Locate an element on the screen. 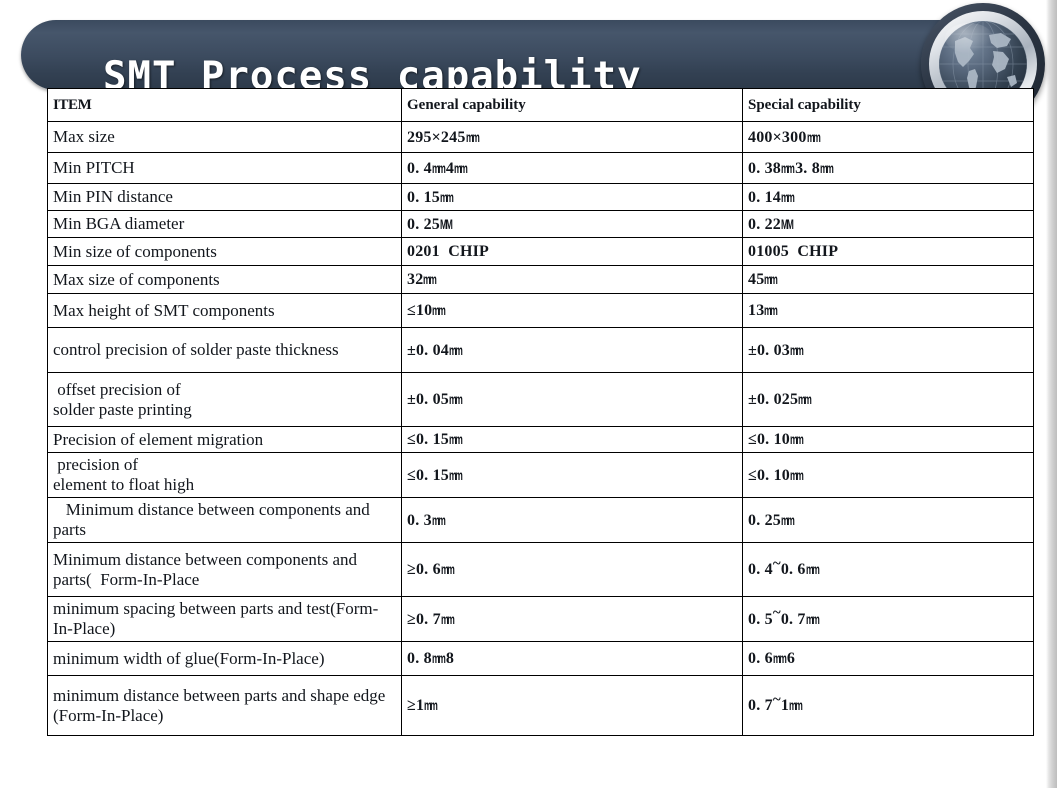  row-general: 0. 8mm 8 is located at coordinates (572, 658).